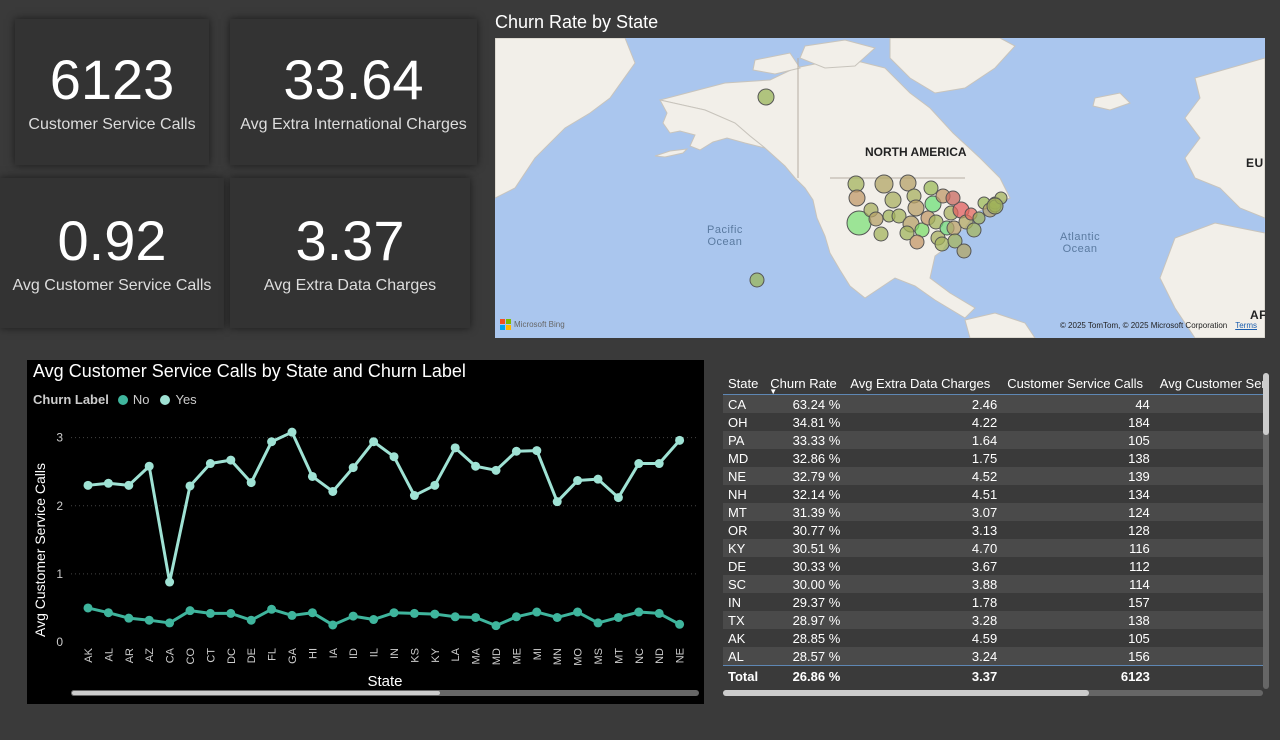 This screenshot has height=740, width=1280. What do you see at coordinates (924, 620) in the screenshot?
I see `table-cell: 3.28` at bounding box center [924, 620].